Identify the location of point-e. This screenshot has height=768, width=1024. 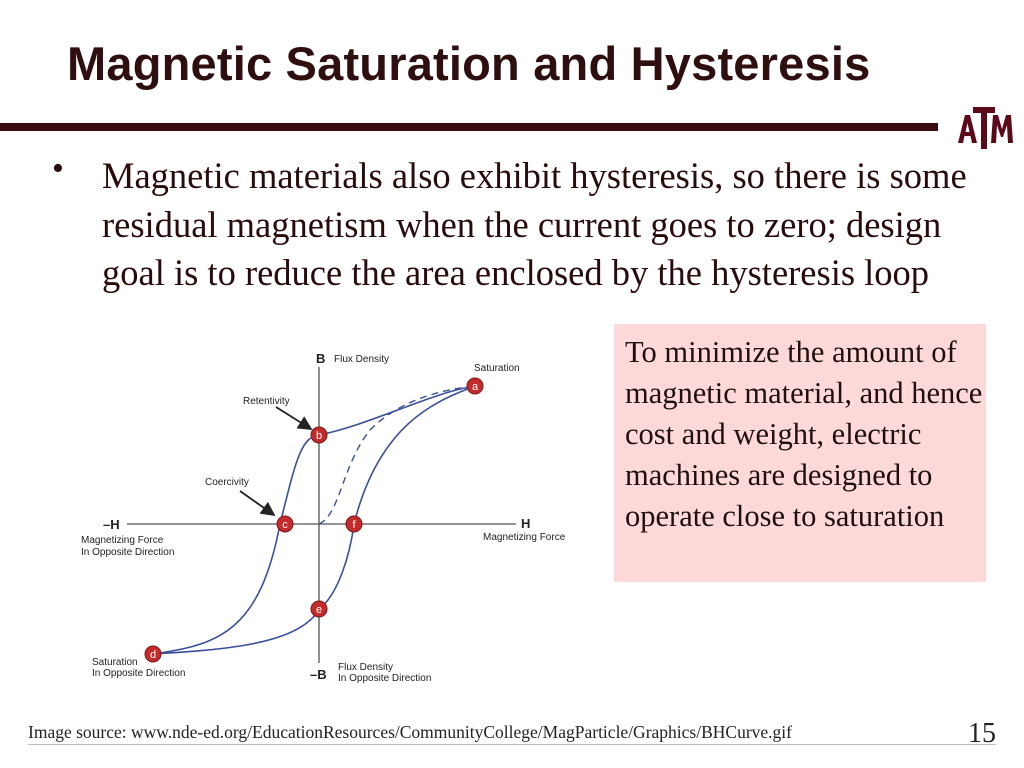
(319, 609).